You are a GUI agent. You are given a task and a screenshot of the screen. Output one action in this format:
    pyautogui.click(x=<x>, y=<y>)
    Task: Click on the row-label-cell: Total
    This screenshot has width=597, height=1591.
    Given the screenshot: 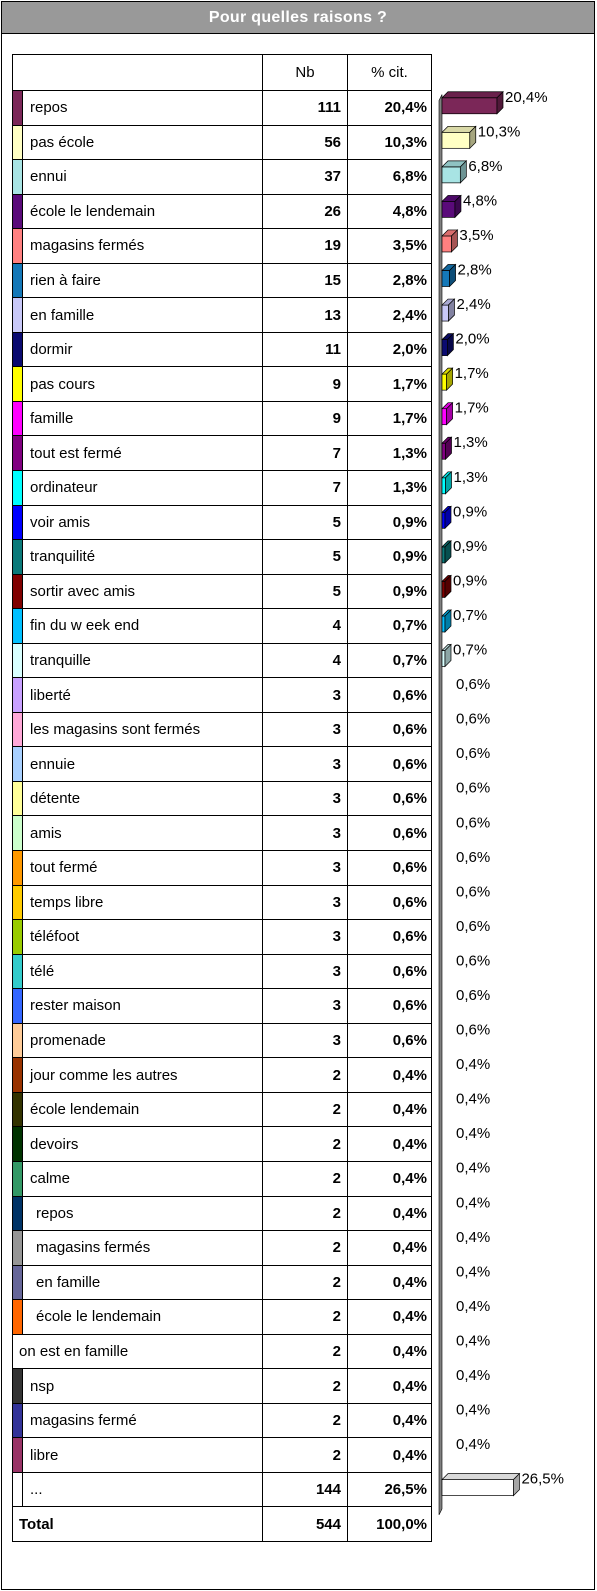 What is the action you would take?
    pyautogui.click(x=137, y=1524)
    